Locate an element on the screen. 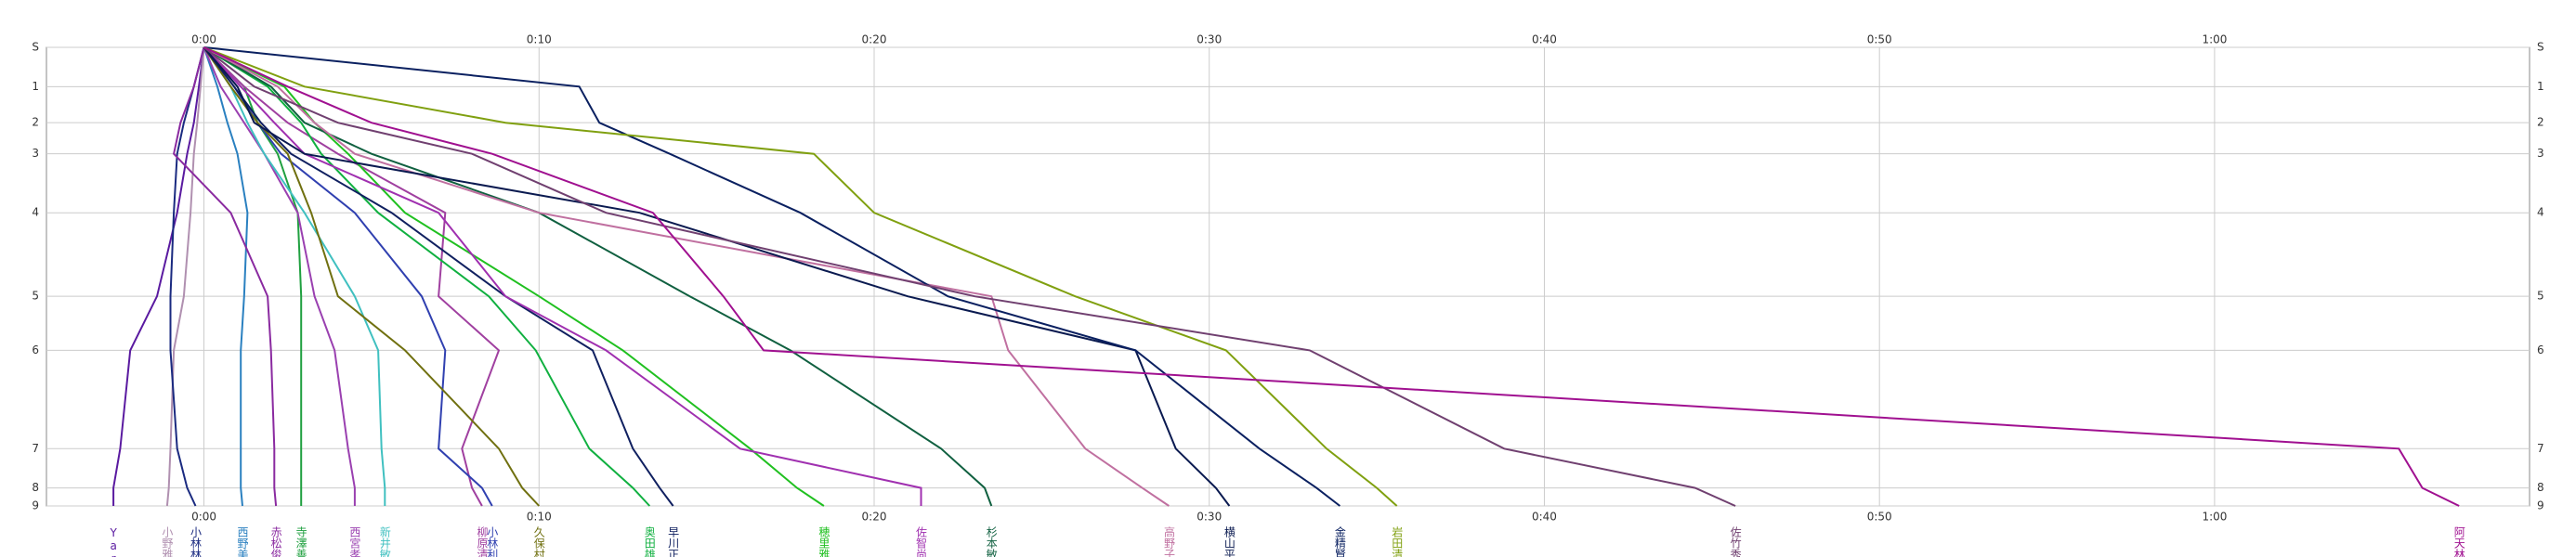 The image size is (2576, 557). series-label: 岩田清 is located at coordinates (1397, 541).